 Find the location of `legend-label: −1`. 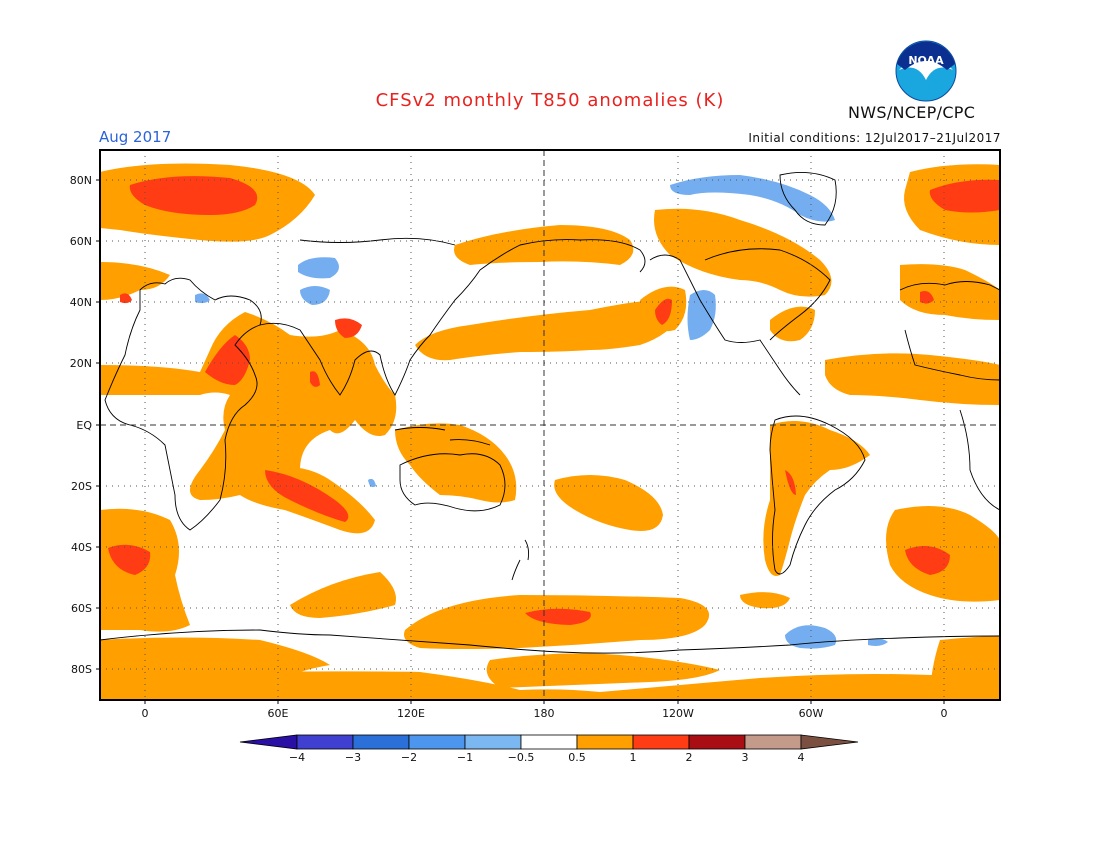

legend-label: −1 is located at coordinates (465, 757).